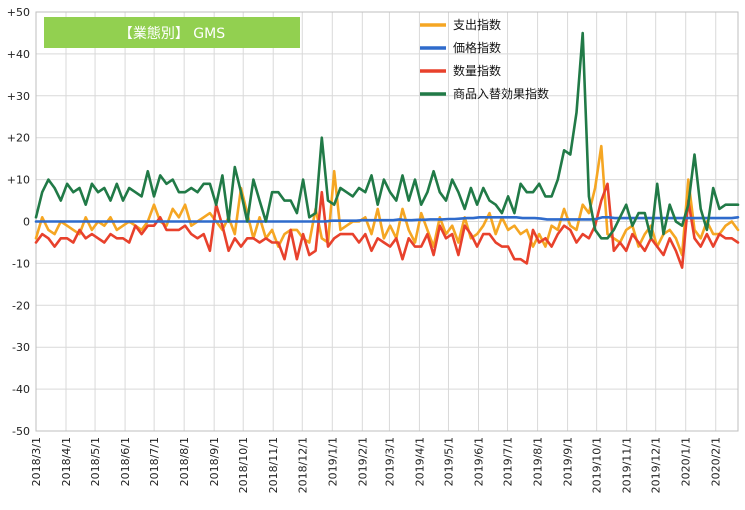  What do you see at coordinates (18, 54) in the screenshot?
I see `y-tick-label: +40` at bounding box center [18, 54].